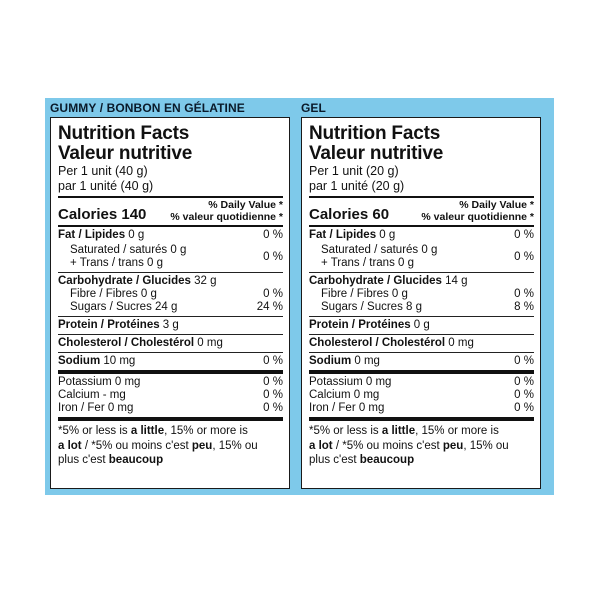 The width and height of the screenshot is (600, 600). What do you see at coordinates (357, 186) in the screenshot?
I see `serving-fr: par 1 unité (20 g)` at bounding box center [357, 186].